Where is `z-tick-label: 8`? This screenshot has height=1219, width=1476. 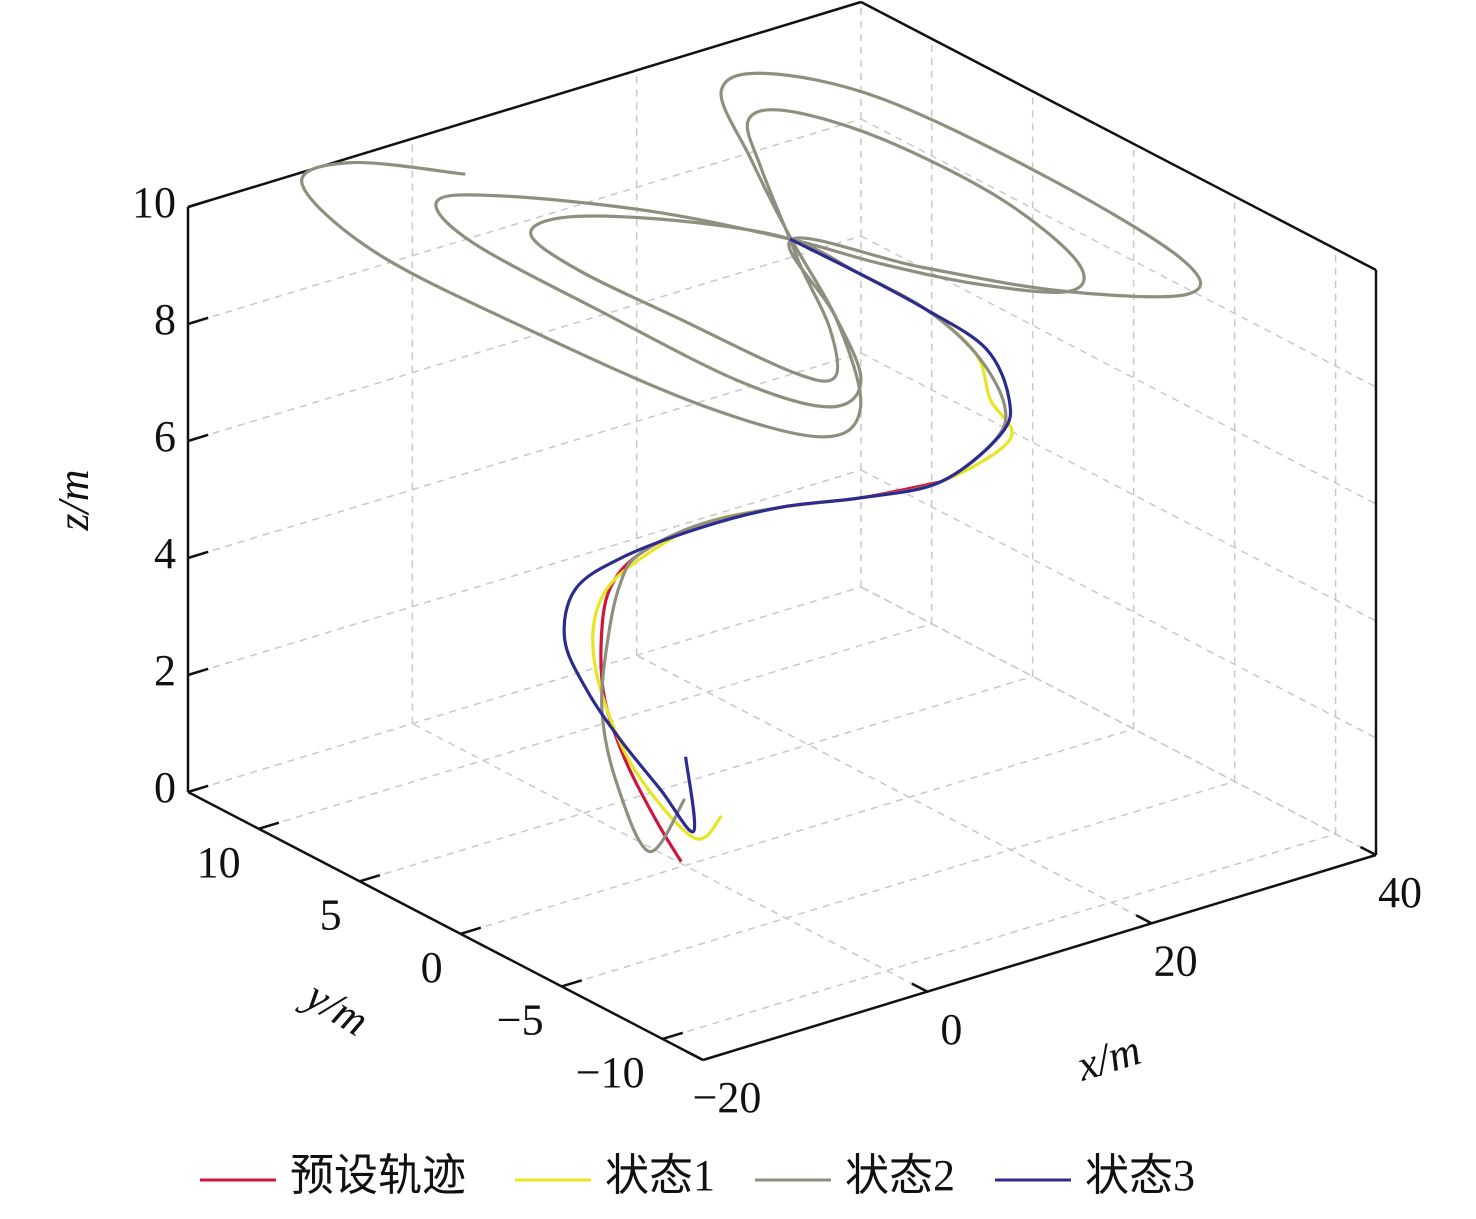 z-tick-label: 8 is located at coordinates (165, 319).